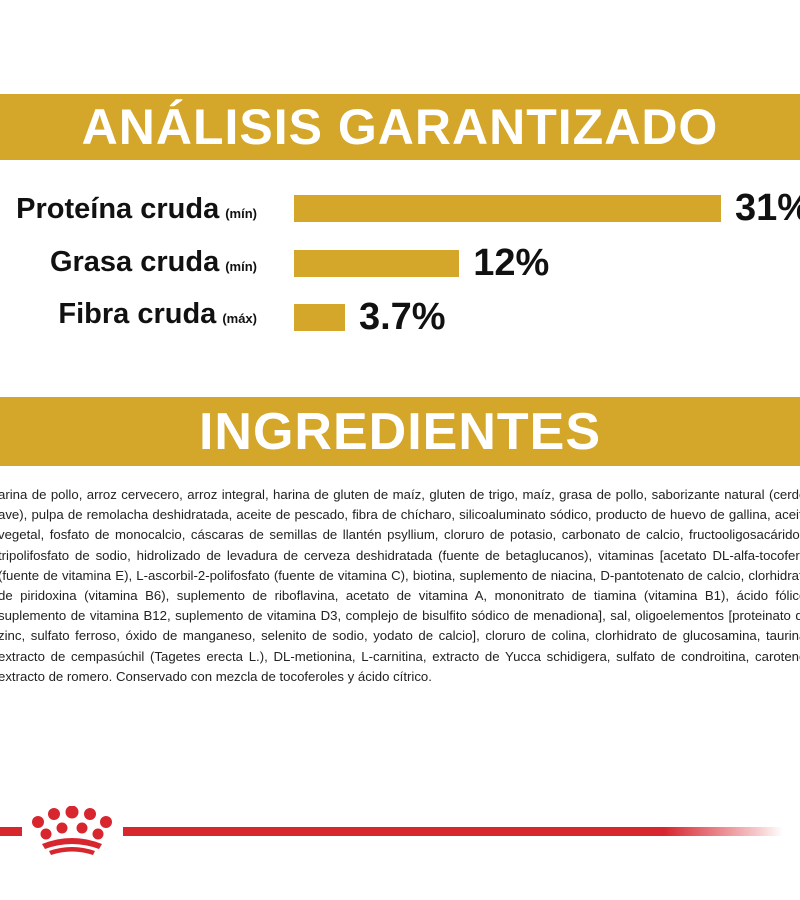 This screenshot has height=900, width=800. I want to click on ingredients-banner: INGREDIENTES, so click(400, 431).